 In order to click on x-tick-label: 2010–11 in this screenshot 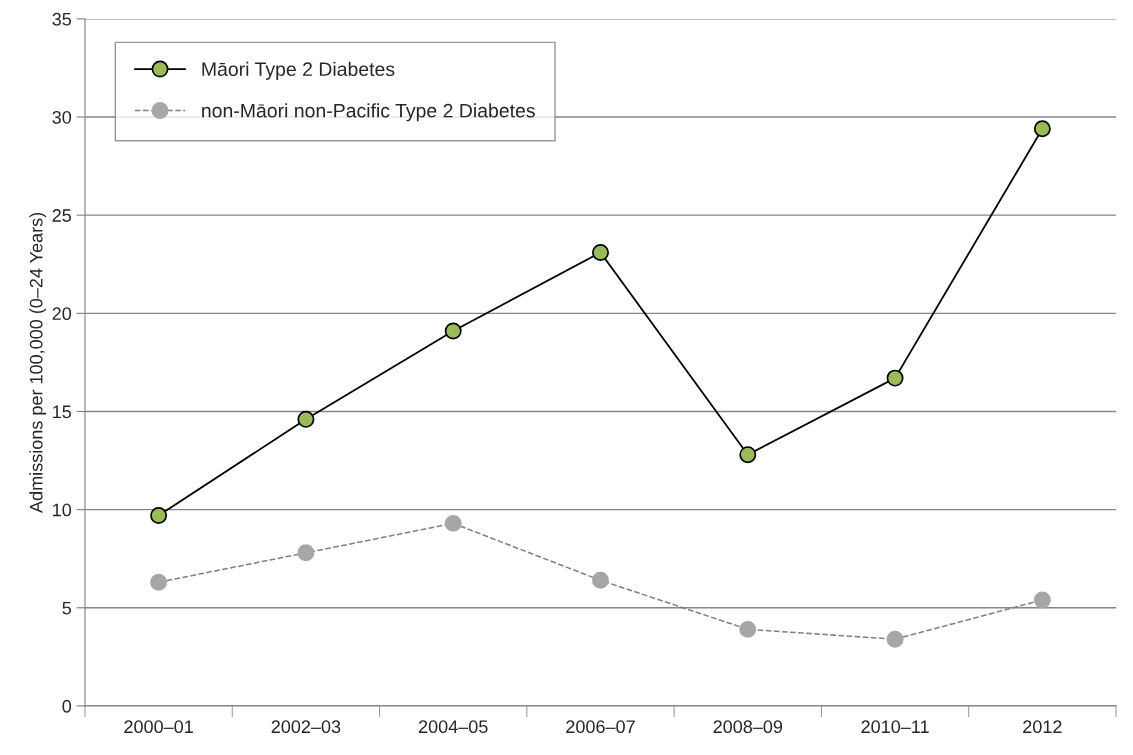, I will do `click(895, 727)`.